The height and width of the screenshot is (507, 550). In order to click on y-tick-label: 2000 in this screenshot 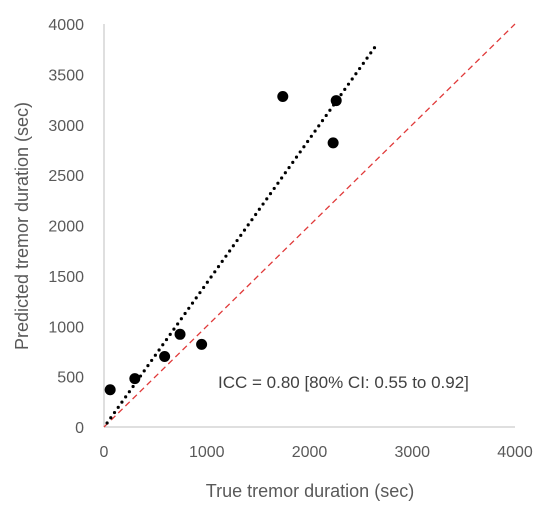, I will do `click(66, 227)`.